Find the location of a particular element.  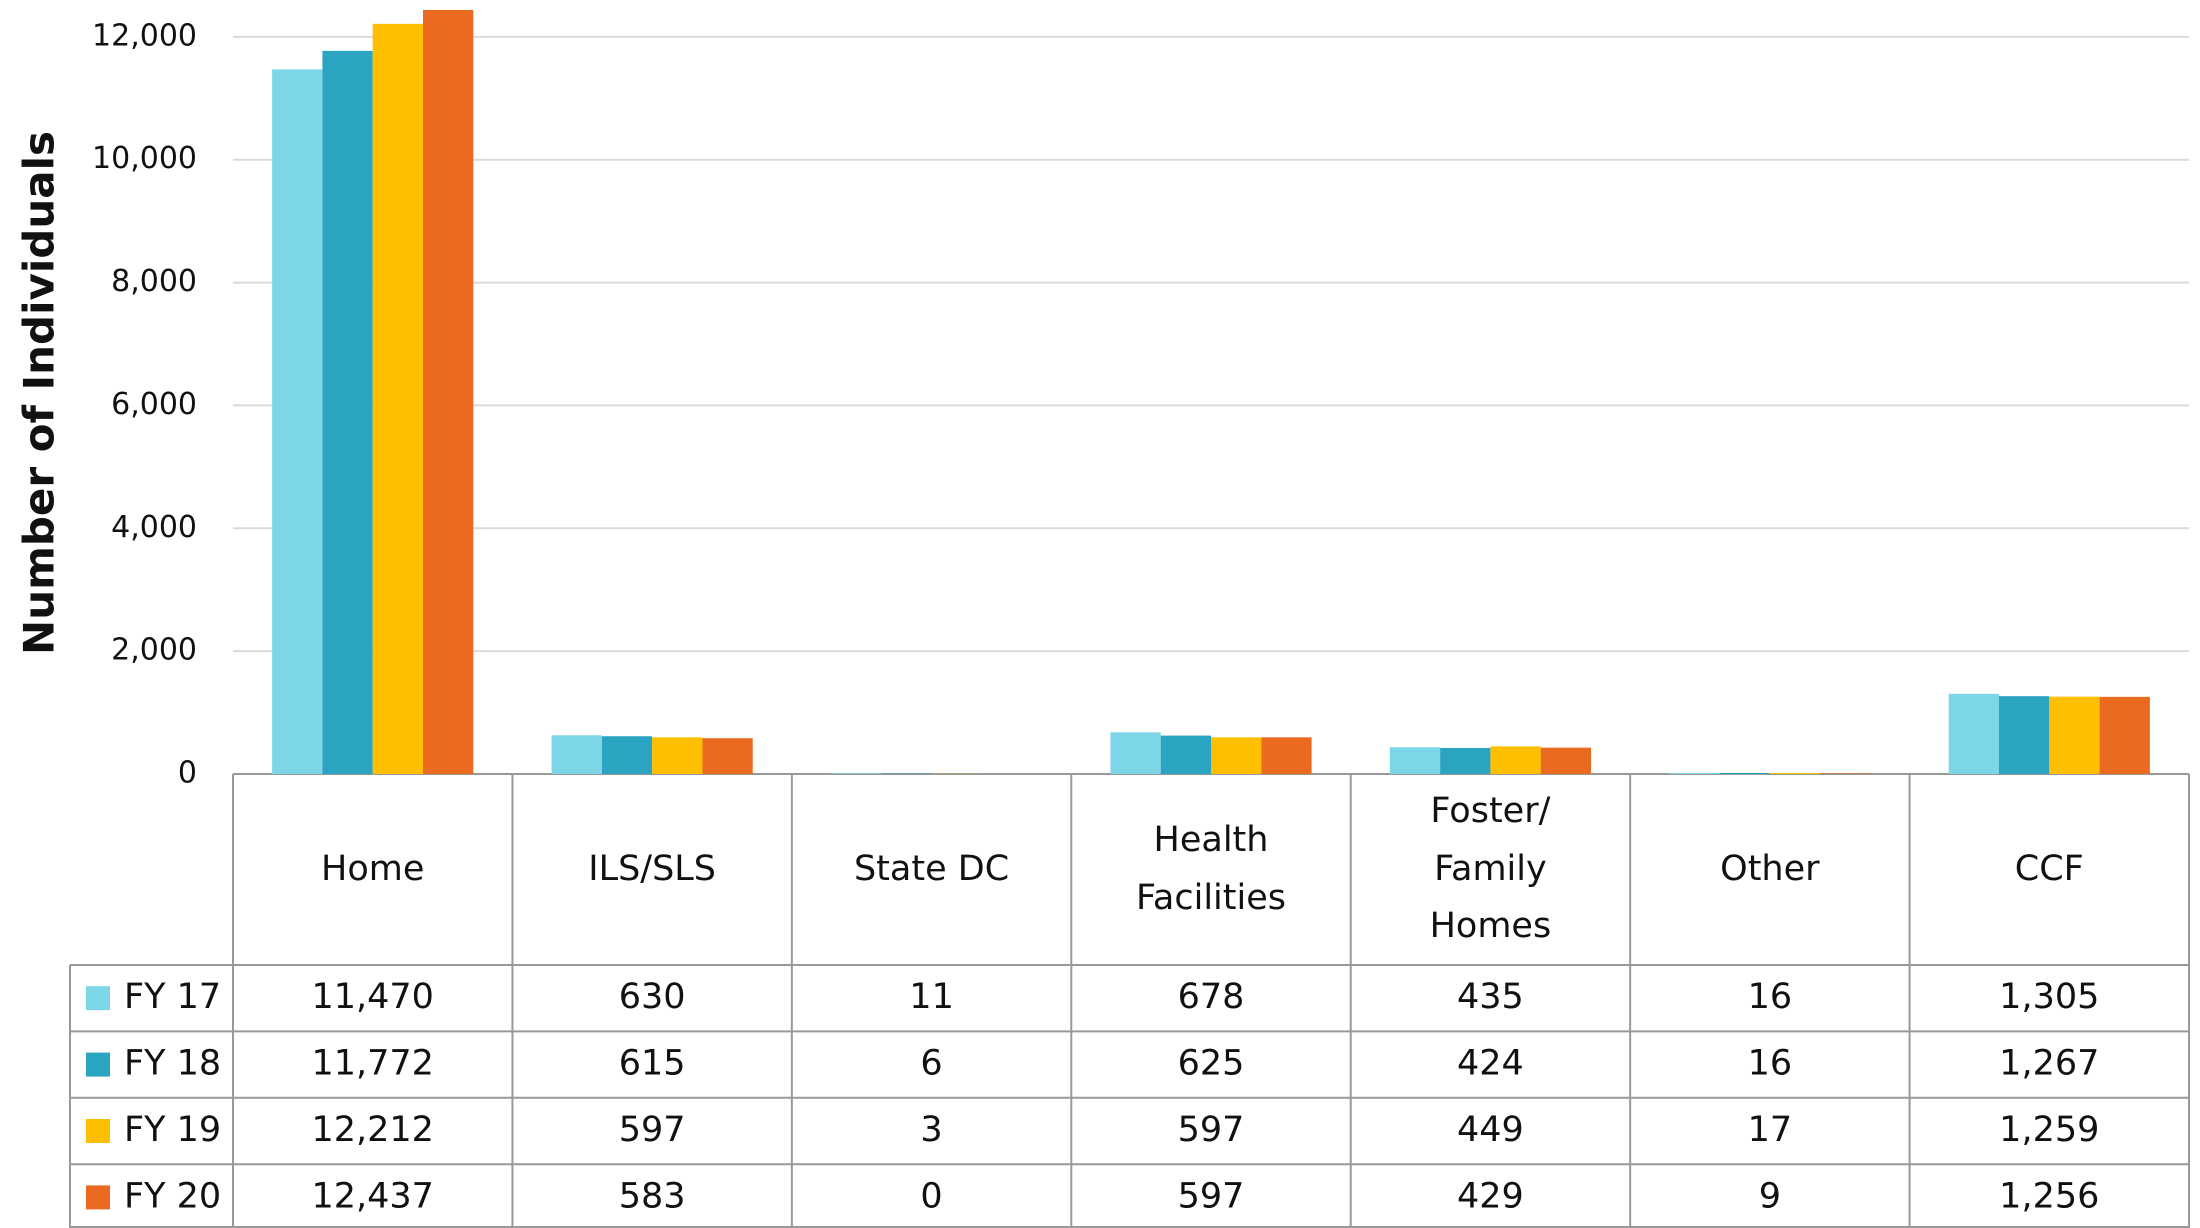

y-tick-label: 6,000 is located at coordinates (154, 404).